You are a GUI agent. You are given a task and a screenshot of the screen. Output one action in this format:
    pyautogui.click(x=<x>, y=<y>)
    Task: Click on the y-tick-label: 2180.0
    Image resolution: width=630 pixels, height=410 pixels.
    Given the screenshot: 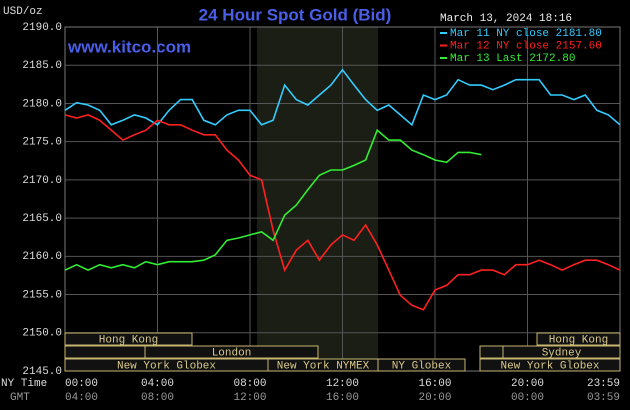 What is the action you would take?
    pyautogui.click(x=42, y=104)
    